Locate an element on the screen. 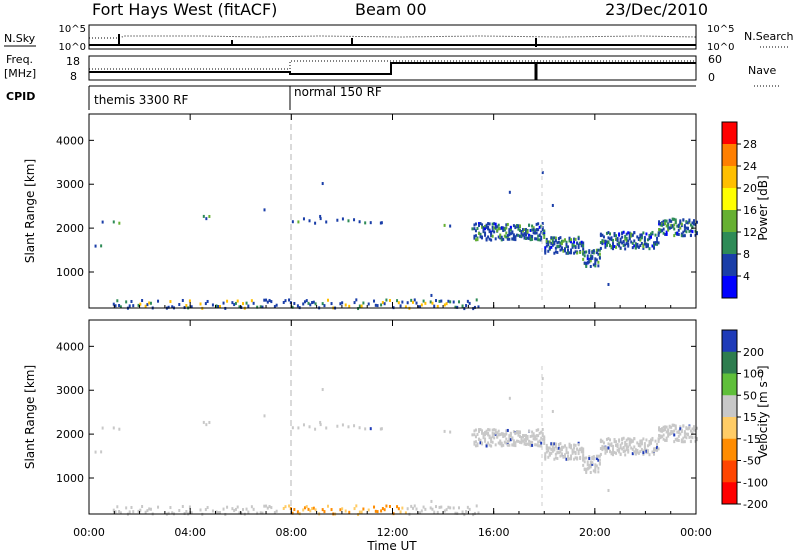  nave-line is located at coordinates (392, 65).